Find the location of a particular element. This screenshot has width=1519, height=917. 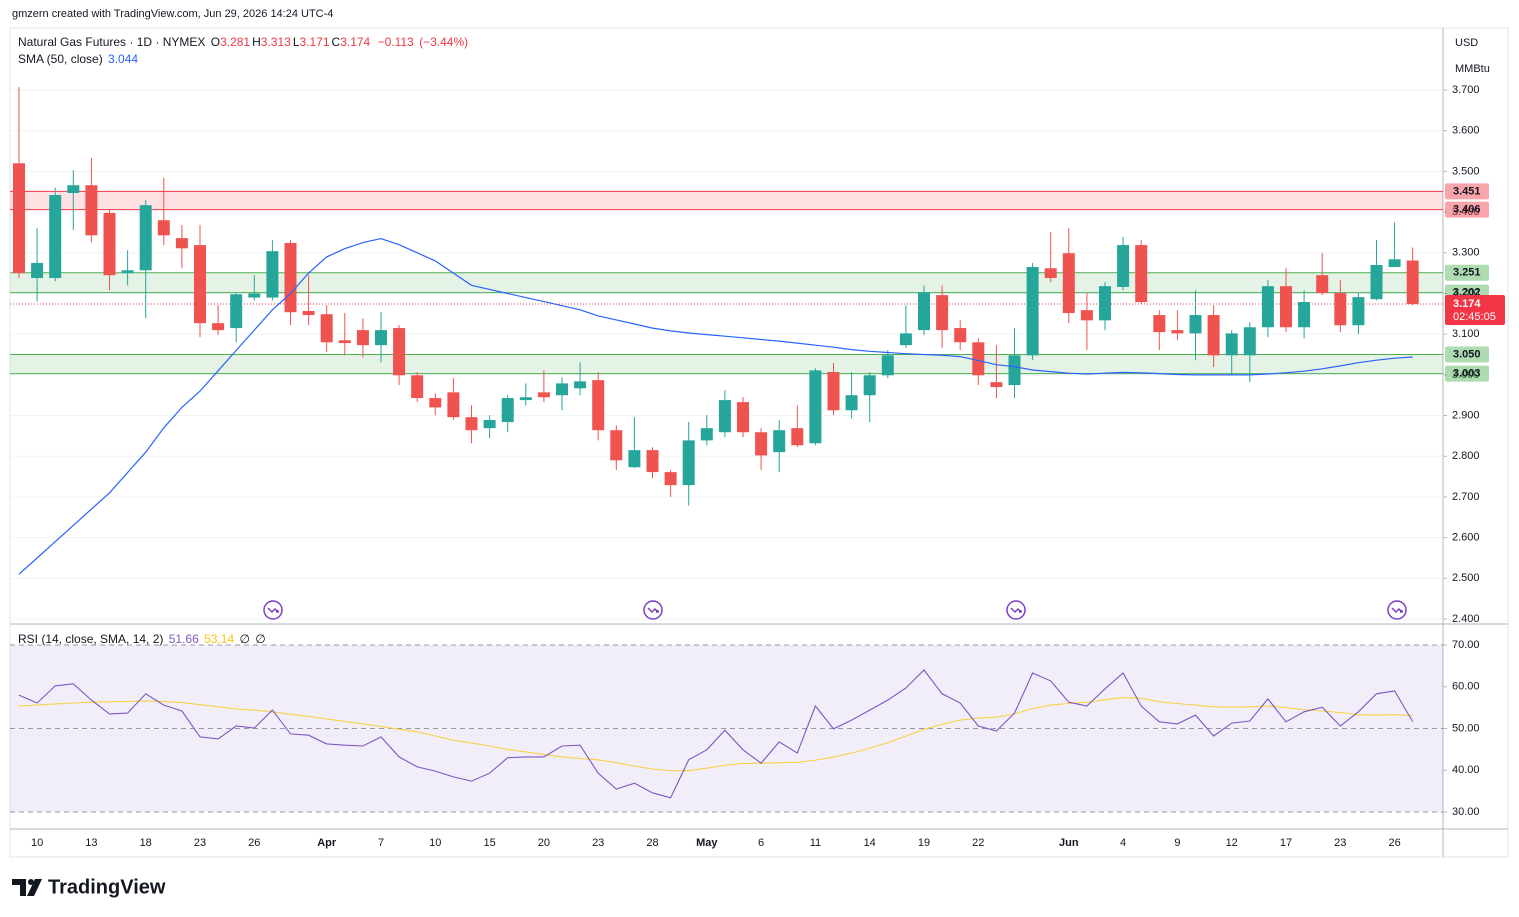

ohlc-value: 3.171 is located at coordinates (314, 42).